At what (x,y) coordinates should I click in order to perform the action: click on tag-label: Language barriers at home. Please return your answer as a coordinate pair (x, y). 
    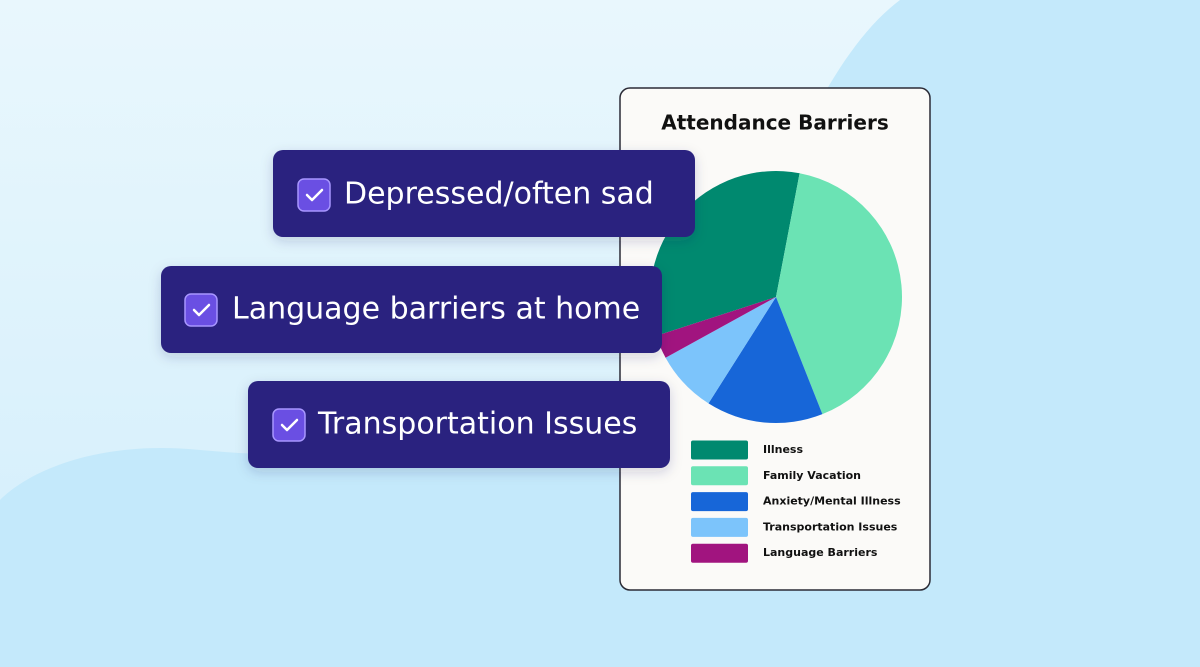
    Looking at the image, I should click on (436, 309).